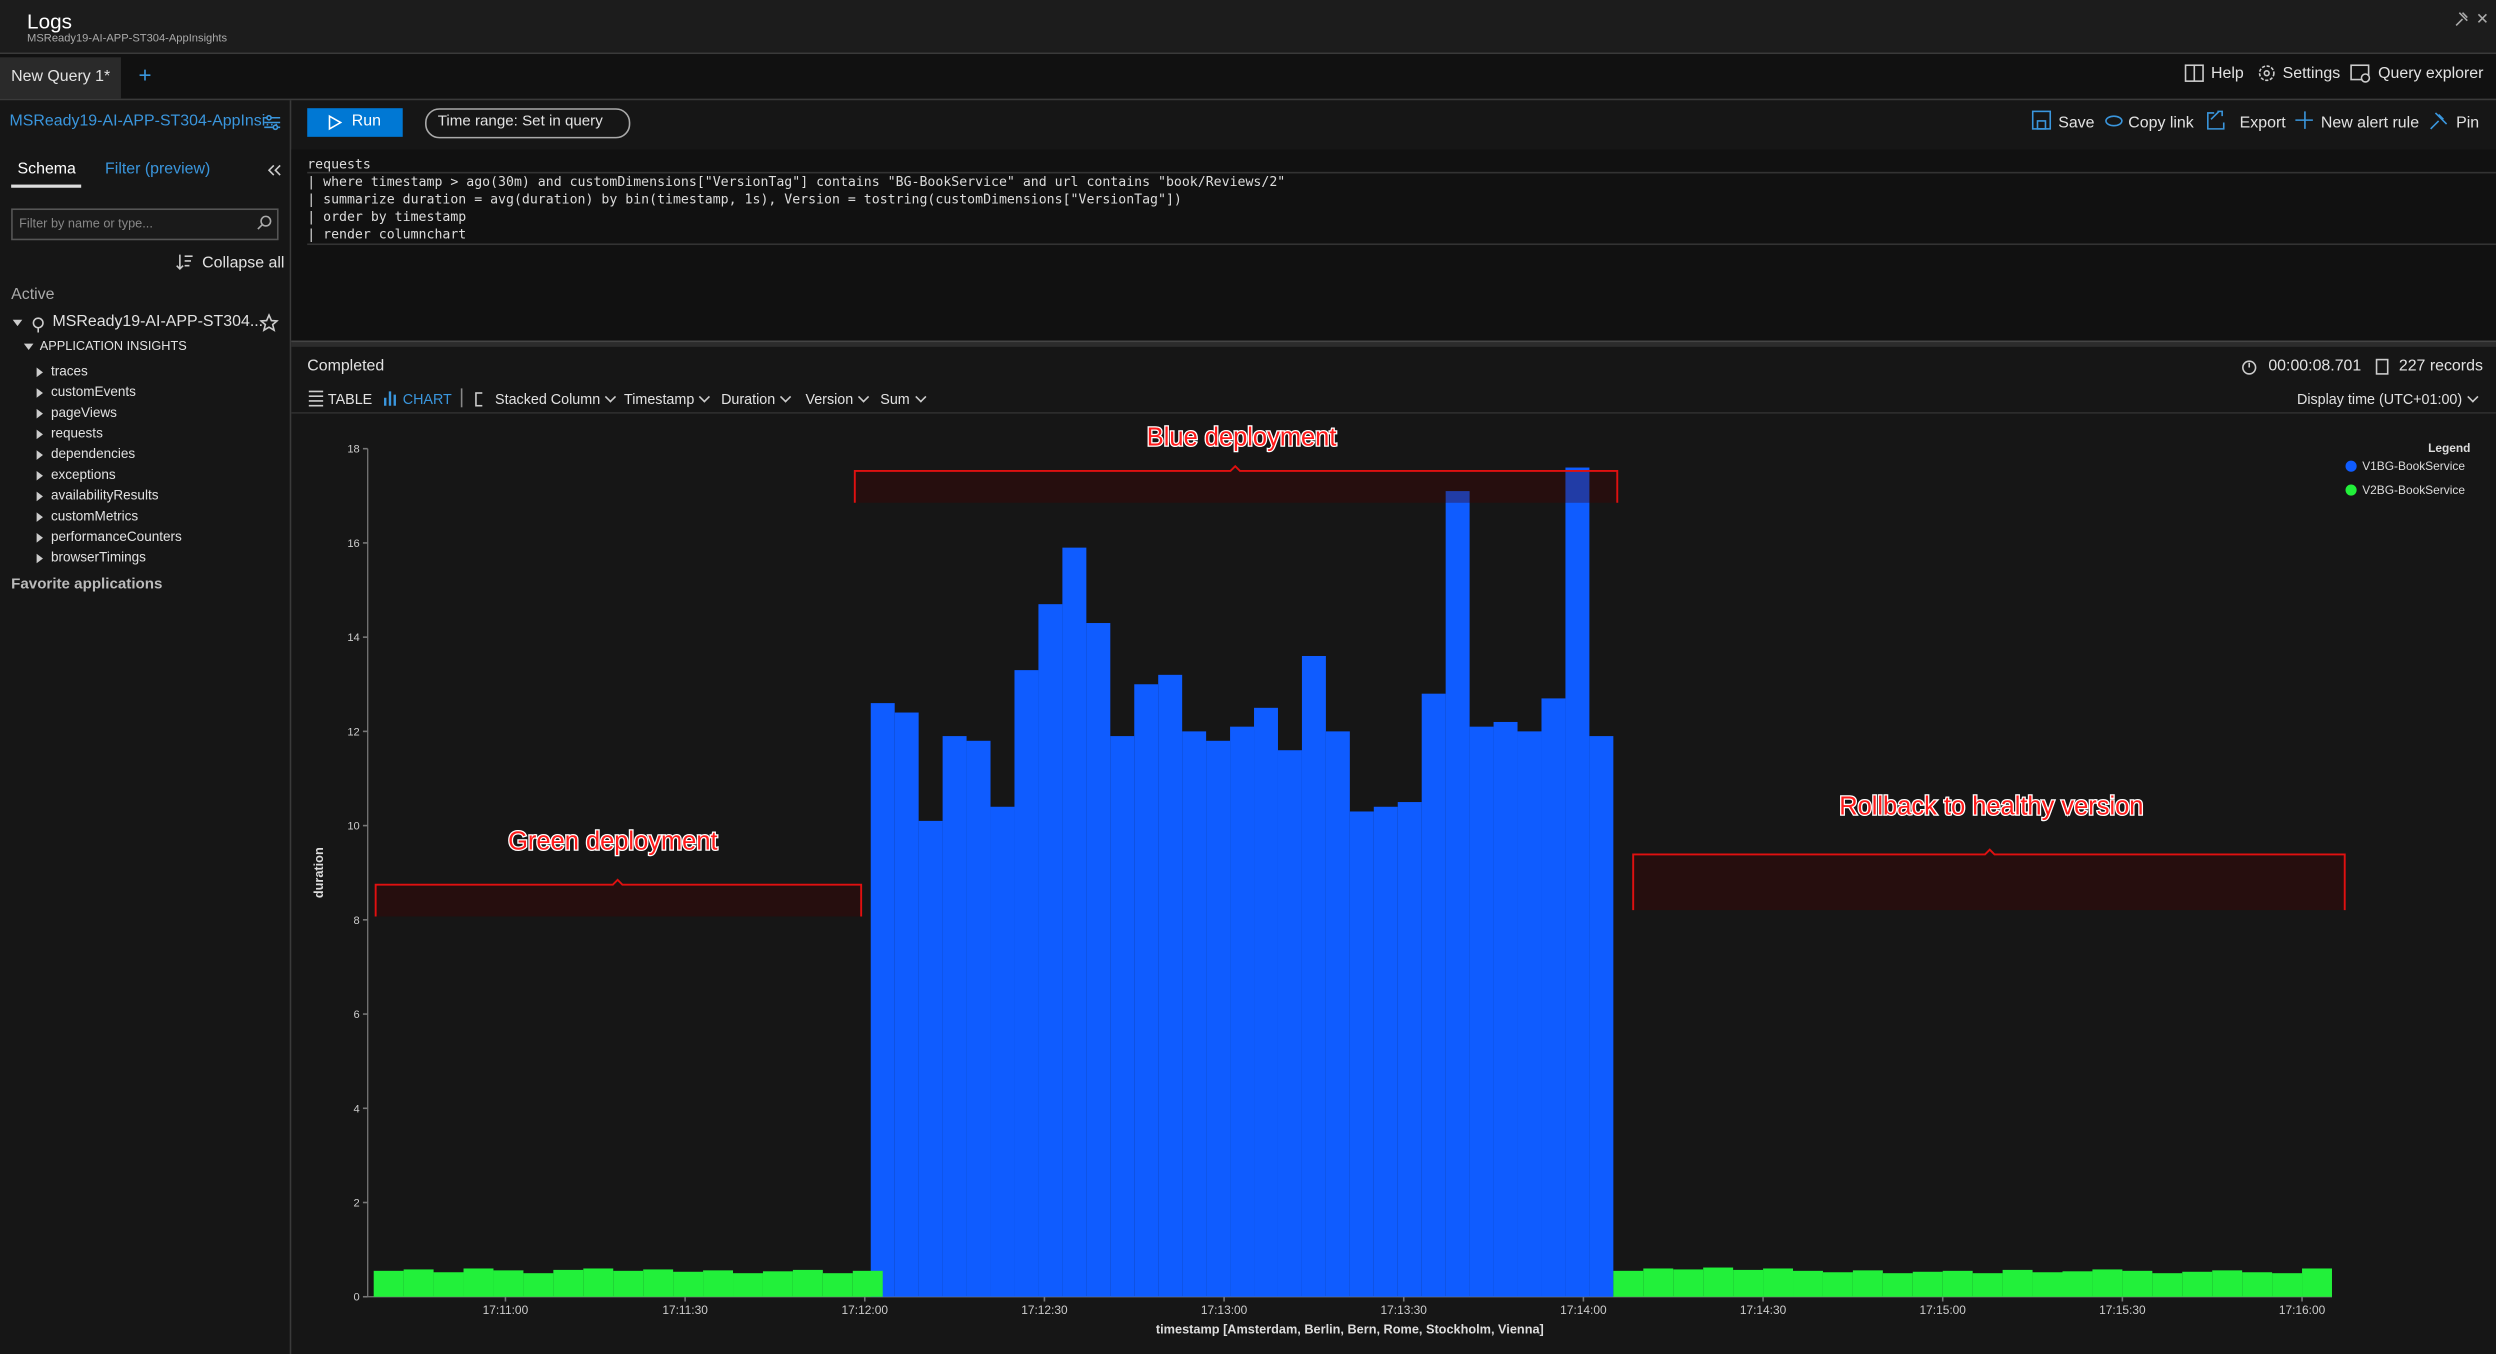 The image size is (2496, 1354). What do you see at coordinates (69, 370) in the screenshot?
I see `table-name: traces` at bounding box center [69, 370].